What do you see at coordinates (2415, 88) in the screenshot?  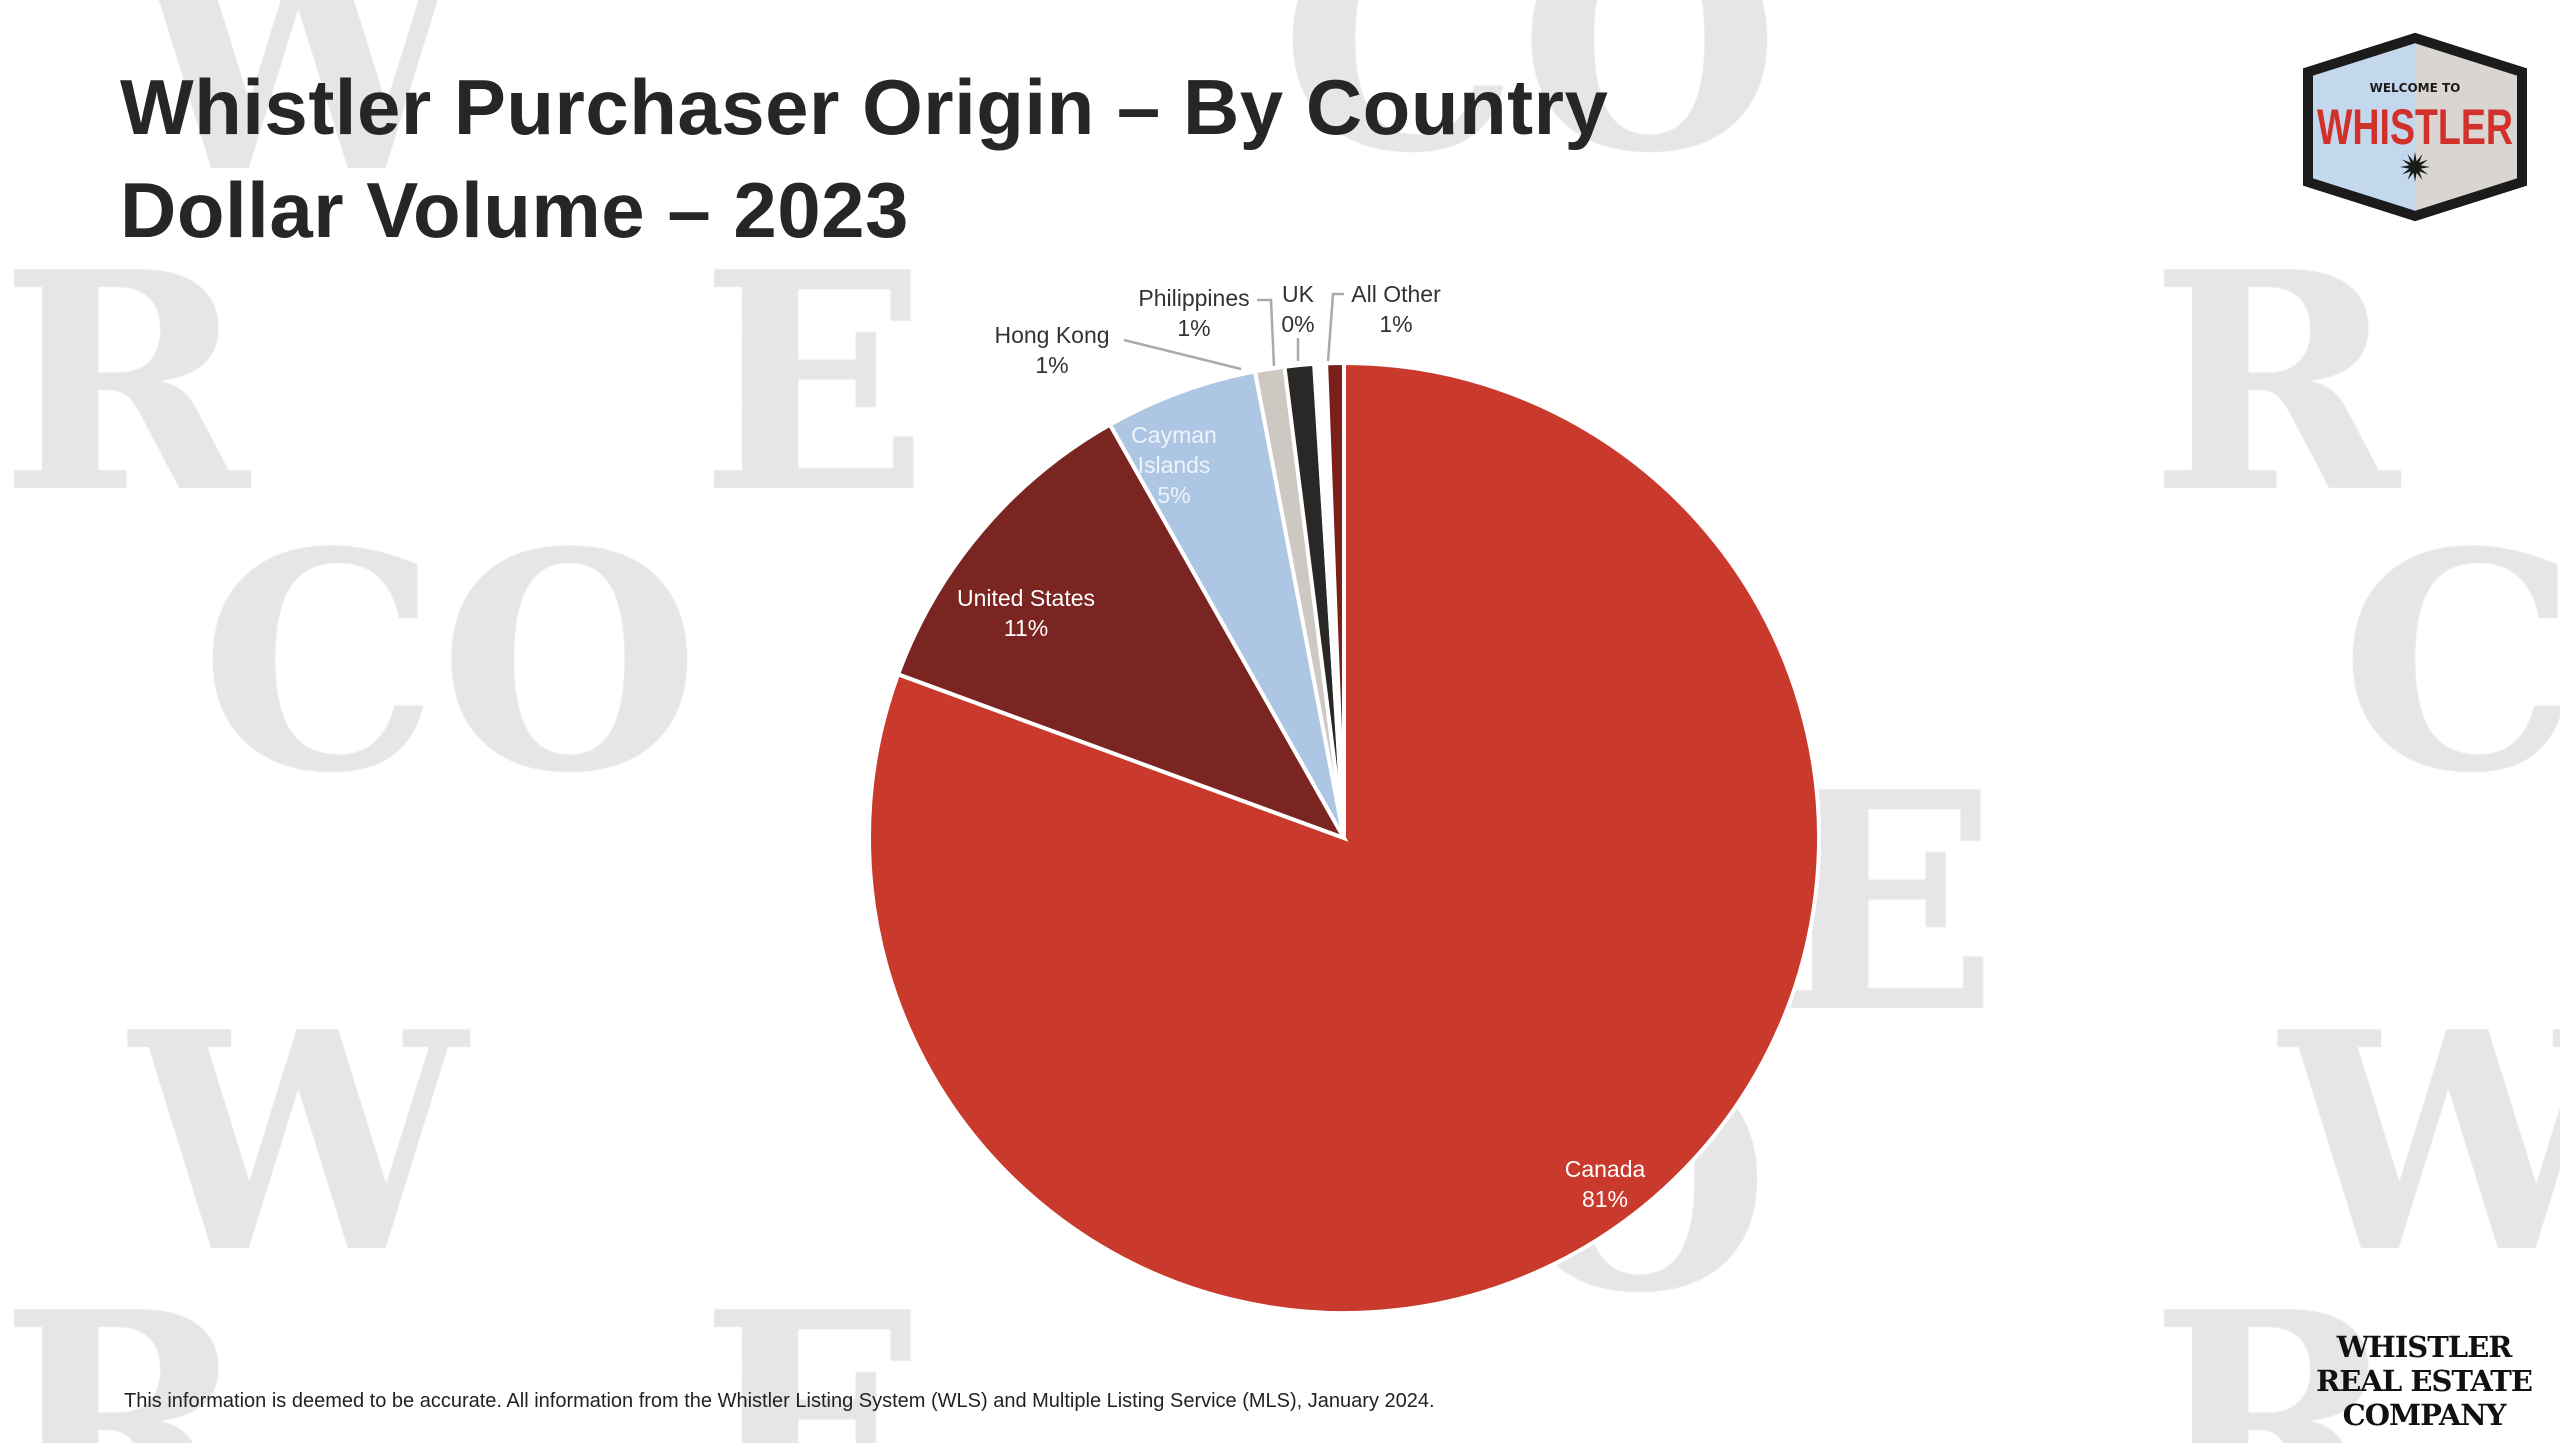 I see `badge-small-text: WELCOME TO` at bounding box center [2415, 88].